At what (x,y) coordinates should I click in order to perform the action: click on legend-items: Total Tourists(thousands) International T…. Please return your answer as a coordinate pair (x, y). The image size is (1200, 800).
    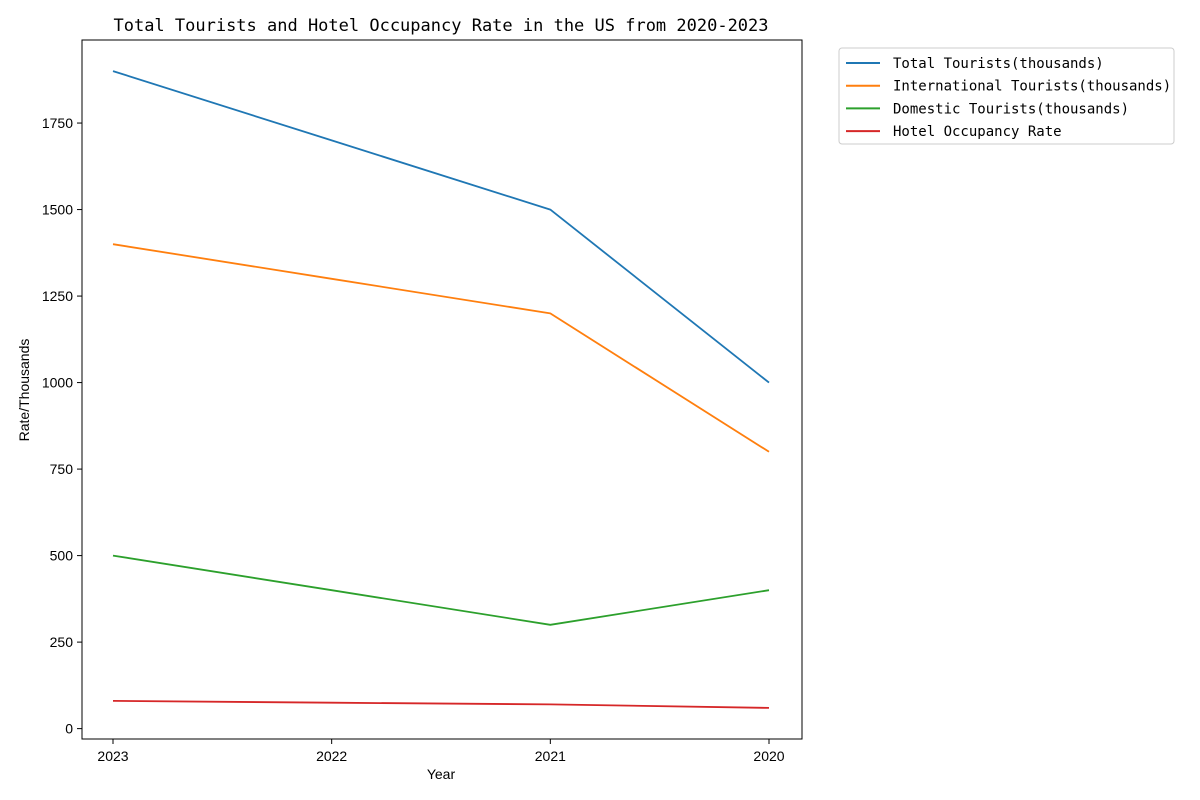
    Looking at the image, I should click on (1008, 98).